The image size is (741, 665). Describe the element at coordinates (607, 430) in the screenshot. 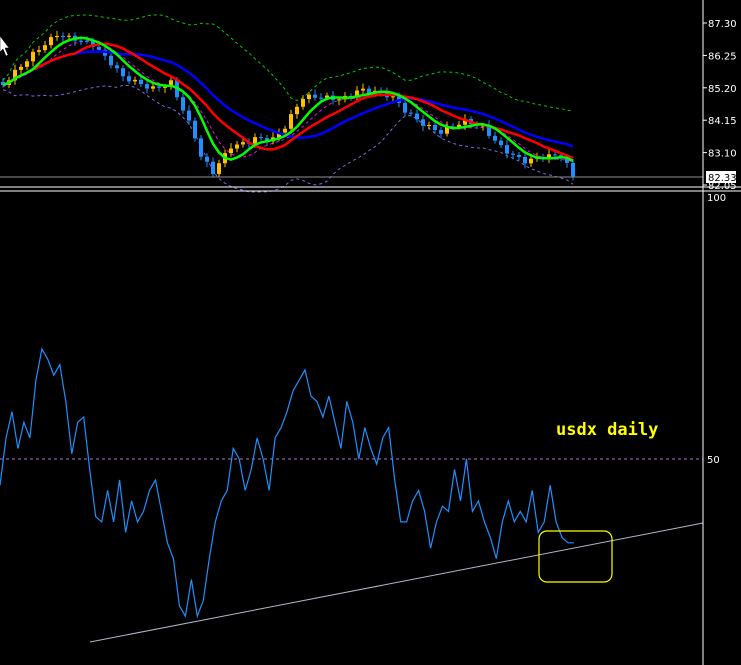

I see `chart-annotation: usdx daily` at that location.